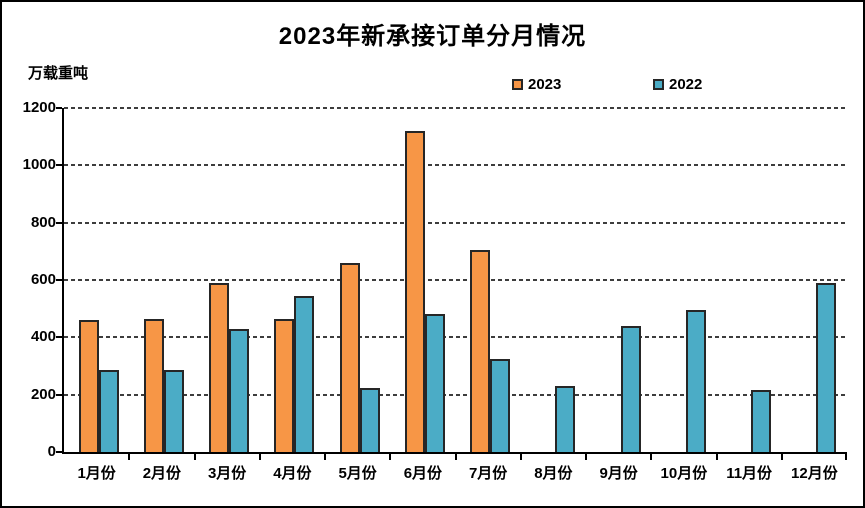  Describe the element at coordinates (43, 337) in the screenshot. I see `y-axis-label-400: 400` at that location.